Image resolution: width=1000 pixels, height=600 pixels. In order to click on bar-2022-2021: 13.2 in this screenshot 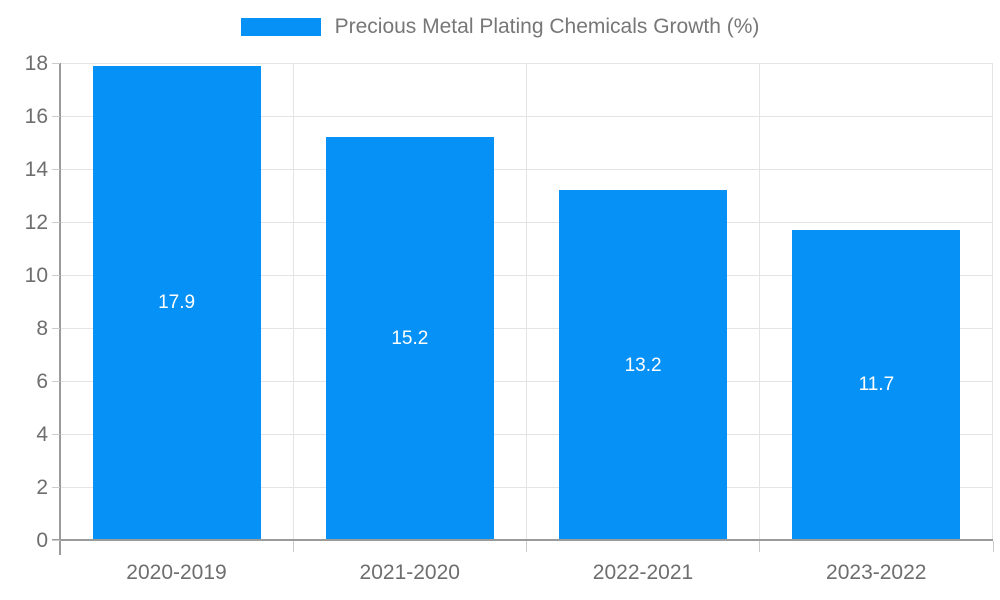, I will do `click(643, 365)`.